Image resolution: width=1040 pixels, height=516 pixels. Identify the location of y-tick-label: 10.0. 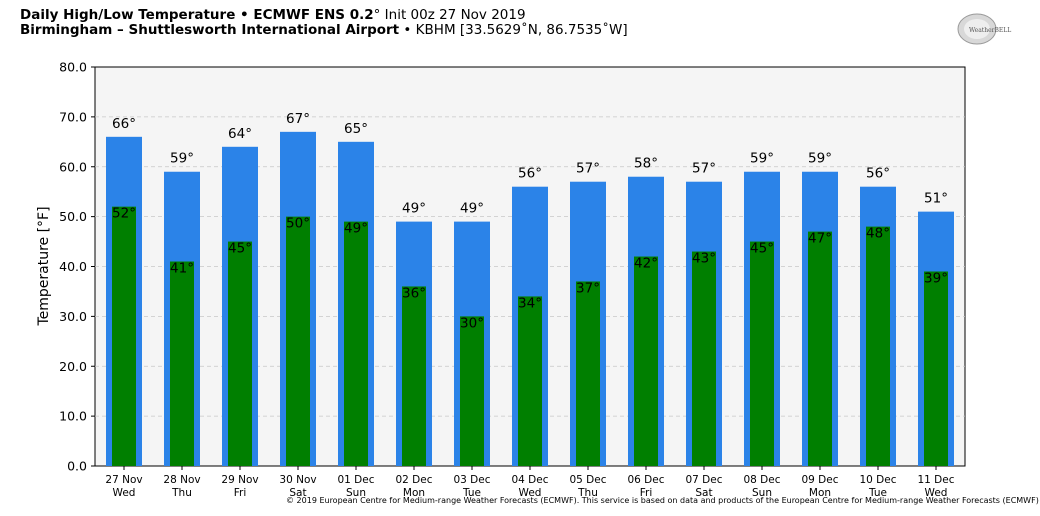
(73, 416).